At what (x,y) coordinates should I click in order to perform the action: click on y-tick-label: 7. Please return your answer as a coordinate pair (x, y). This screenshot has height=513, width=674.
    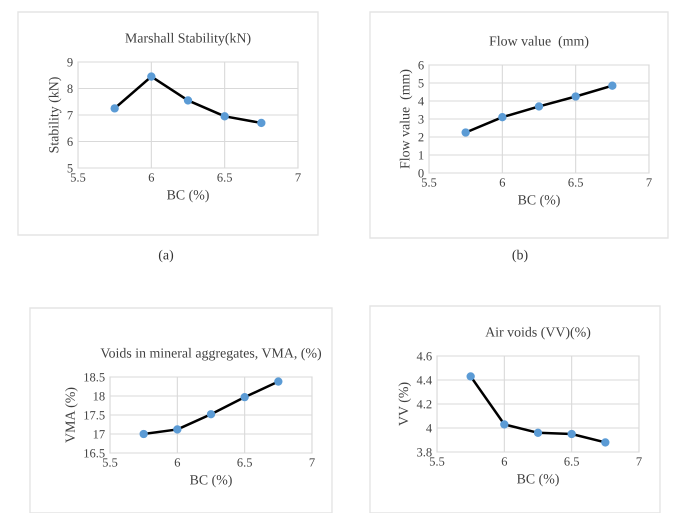
    Looking at the image, I should click on (70, 115).